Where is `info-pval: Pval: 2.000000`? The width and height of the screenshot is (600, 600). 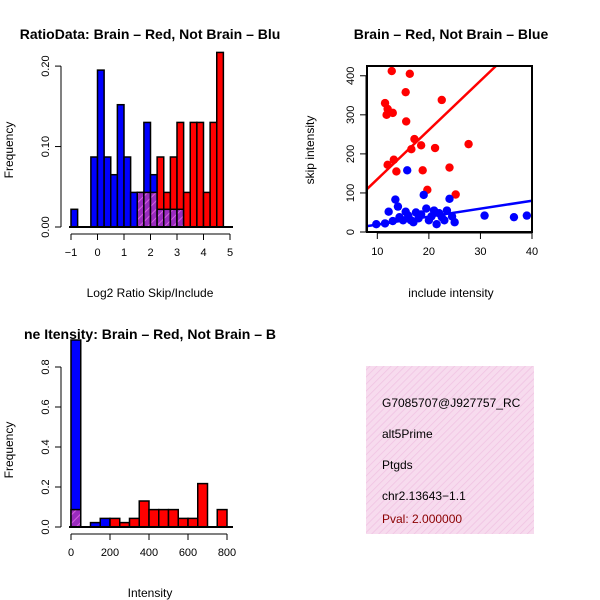
info-pval: Pval: 2.000000 is located at coordinates (422, 519).